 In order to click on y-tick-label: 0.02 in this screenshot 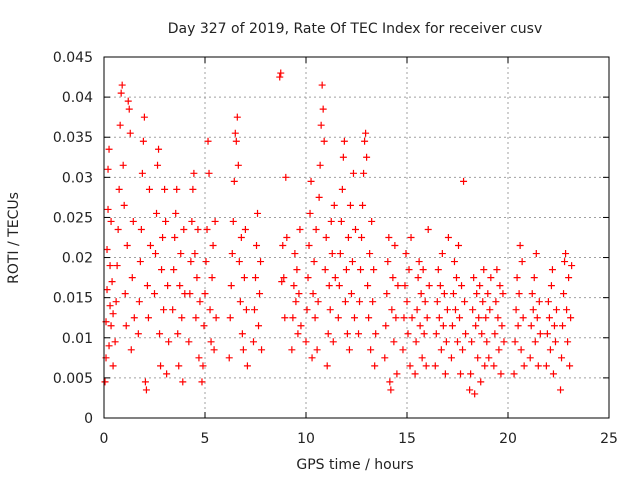, I will do `click(77, 259)`.